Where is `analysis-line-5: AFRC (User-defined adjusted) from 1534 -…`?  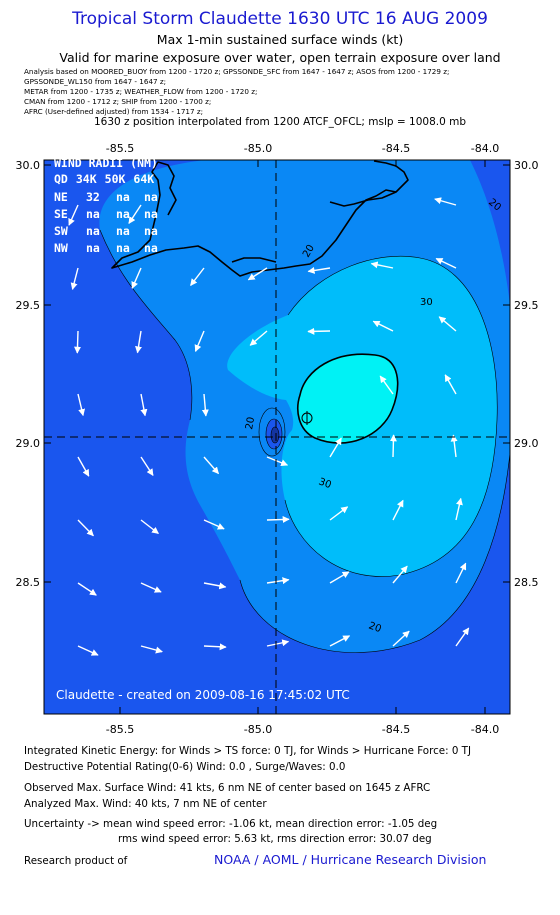
analysis-line-5: AFRC (User-defined adjusted) from 1534 -… is located at coordinates (114, 111).